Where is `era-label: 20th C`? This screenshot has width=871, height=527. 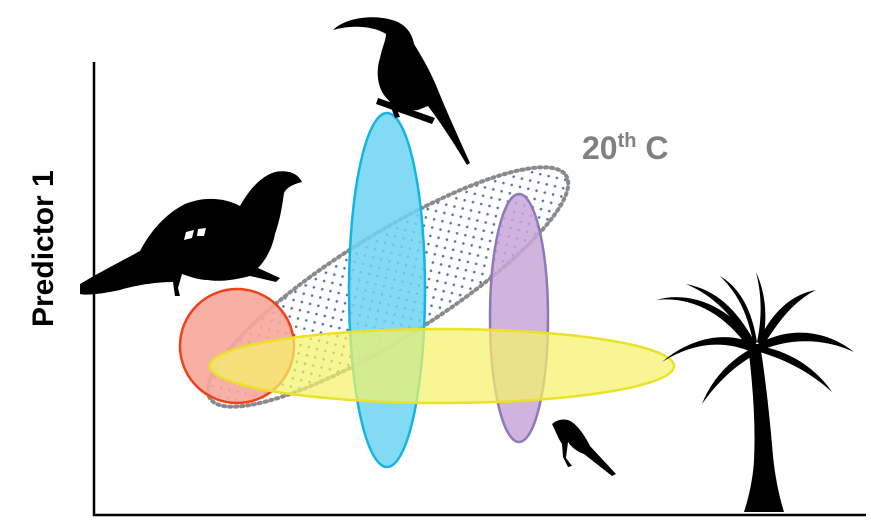 era-label: 20th C is located at coordinates (625, 148).